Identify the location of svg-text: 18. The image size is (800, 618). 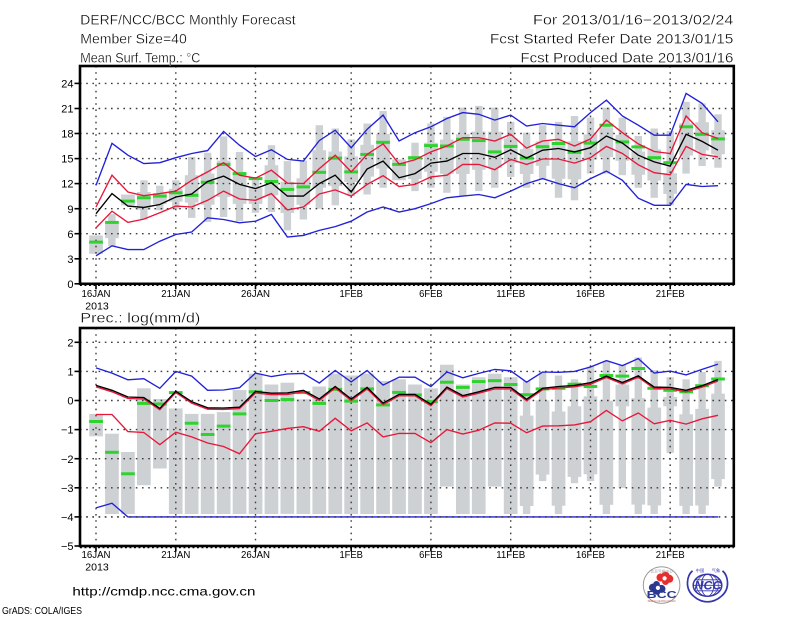
(67, 135).